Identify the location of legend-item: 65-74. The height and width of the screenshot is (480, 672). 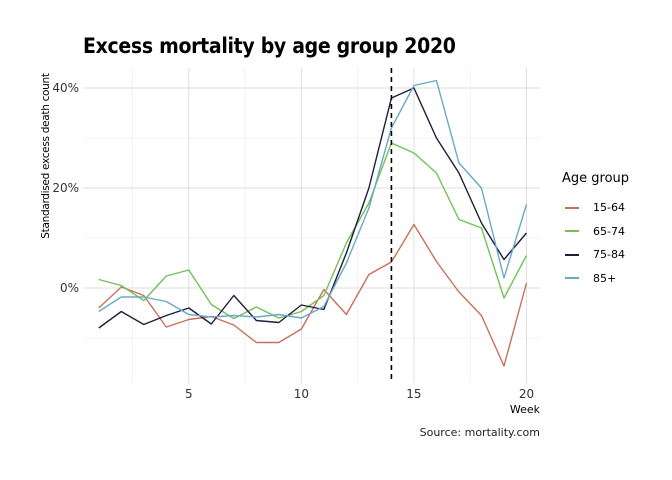
(595, 232).